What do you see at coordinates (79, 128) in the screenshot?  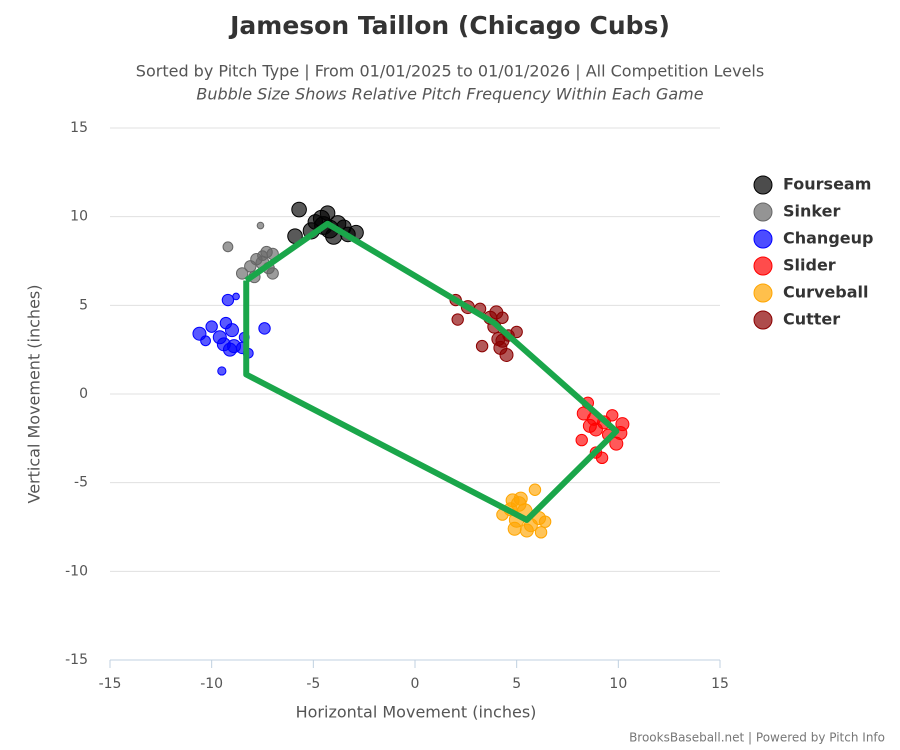 I see `y-tick-label: 15` at bounding box center [79, 128].